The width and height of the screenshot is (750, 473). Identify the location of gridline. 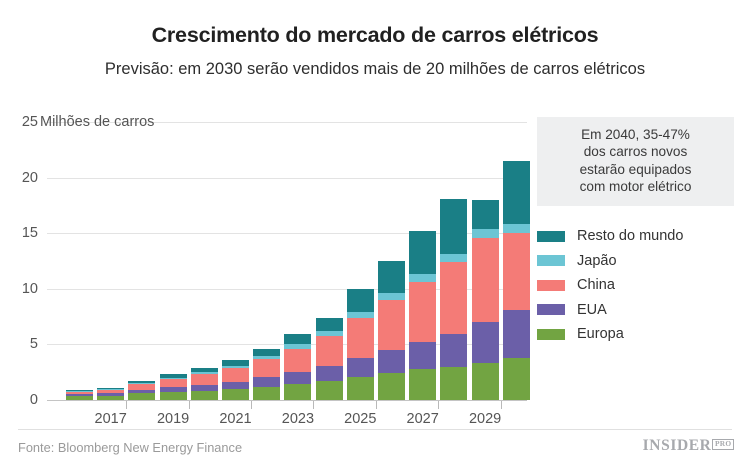
(287, 178).